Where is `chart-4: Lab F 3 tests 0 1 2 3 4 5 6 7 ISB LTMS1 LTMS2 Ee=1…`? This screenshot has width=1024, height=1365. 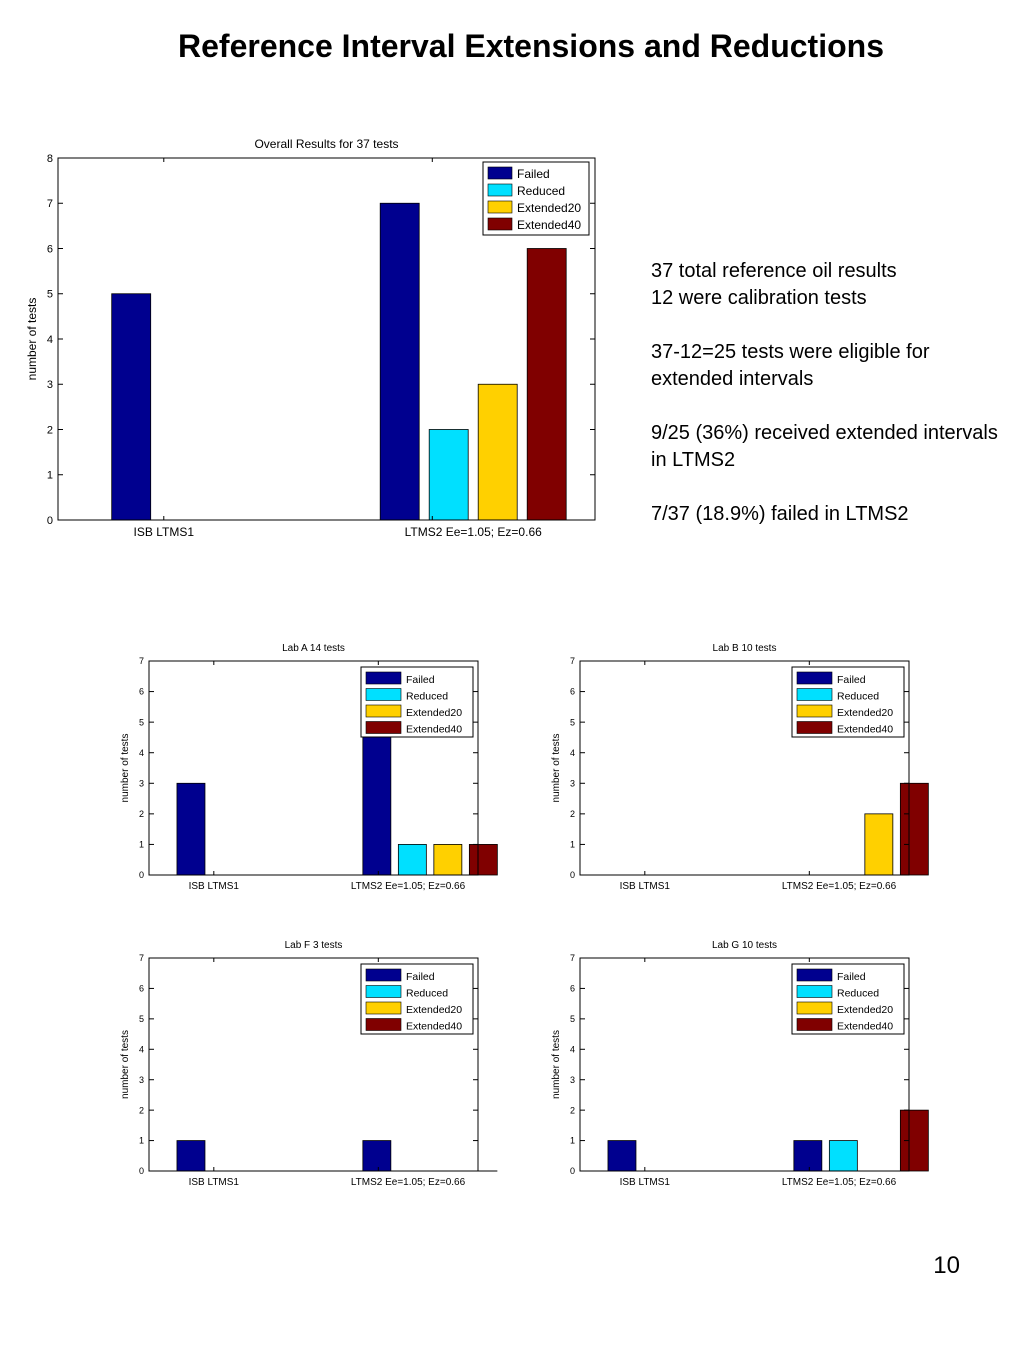
chart-4: Lab F 3 tests 0 1 2 3 4 5 6 7 ISB LTMS1 LTMS2 Ee=1… is located at coordinates (309, 1064).